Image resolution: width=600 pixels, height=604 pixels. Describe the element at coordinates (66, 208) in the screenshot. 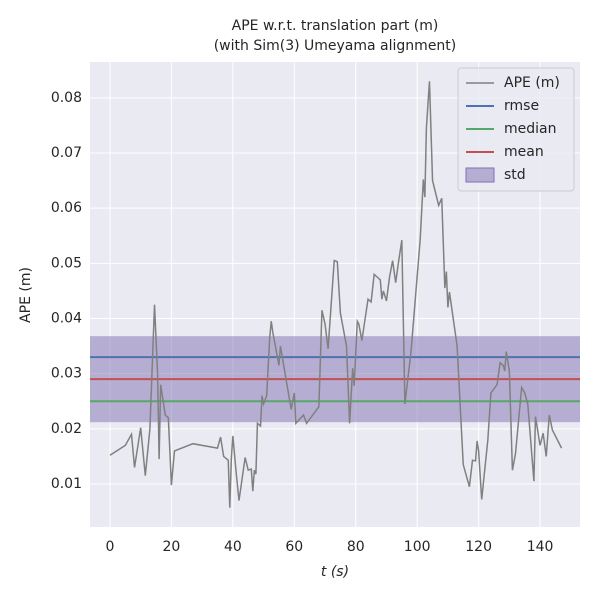

I see `y-tick-label: 0.06` at that location.